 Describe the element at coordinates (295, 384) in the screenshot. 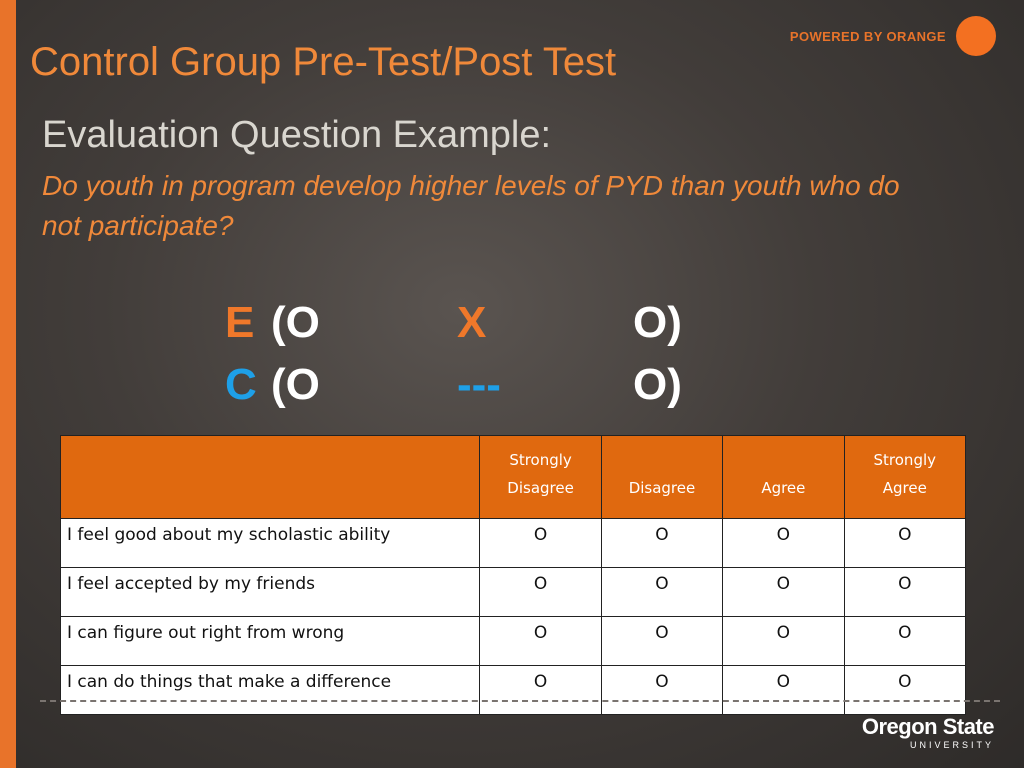

I see `control-pretest: (O` at that location.